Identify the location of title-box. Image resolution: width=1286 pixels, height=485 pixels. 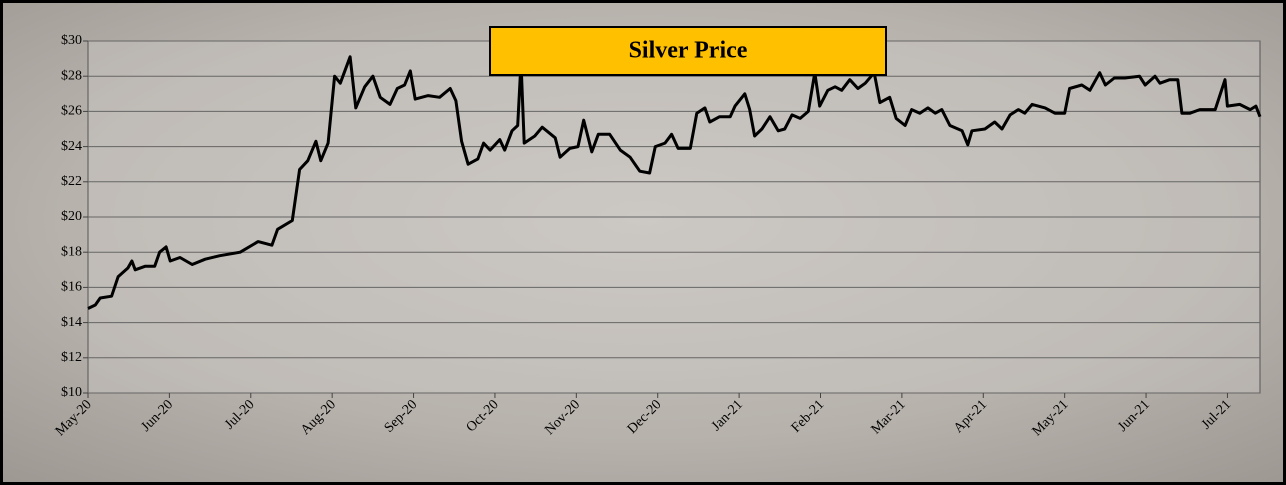
(688, 51).